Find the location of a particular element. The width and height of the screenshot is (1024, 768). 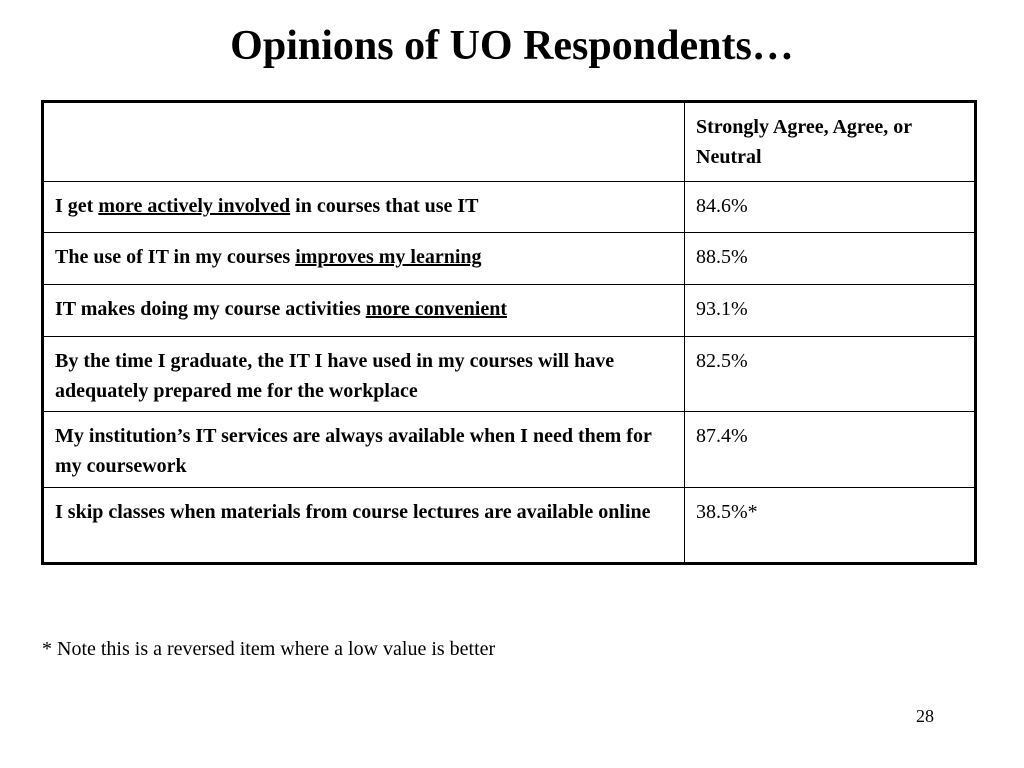

value-cell: 93.1% is located at coordinates (830, 310).